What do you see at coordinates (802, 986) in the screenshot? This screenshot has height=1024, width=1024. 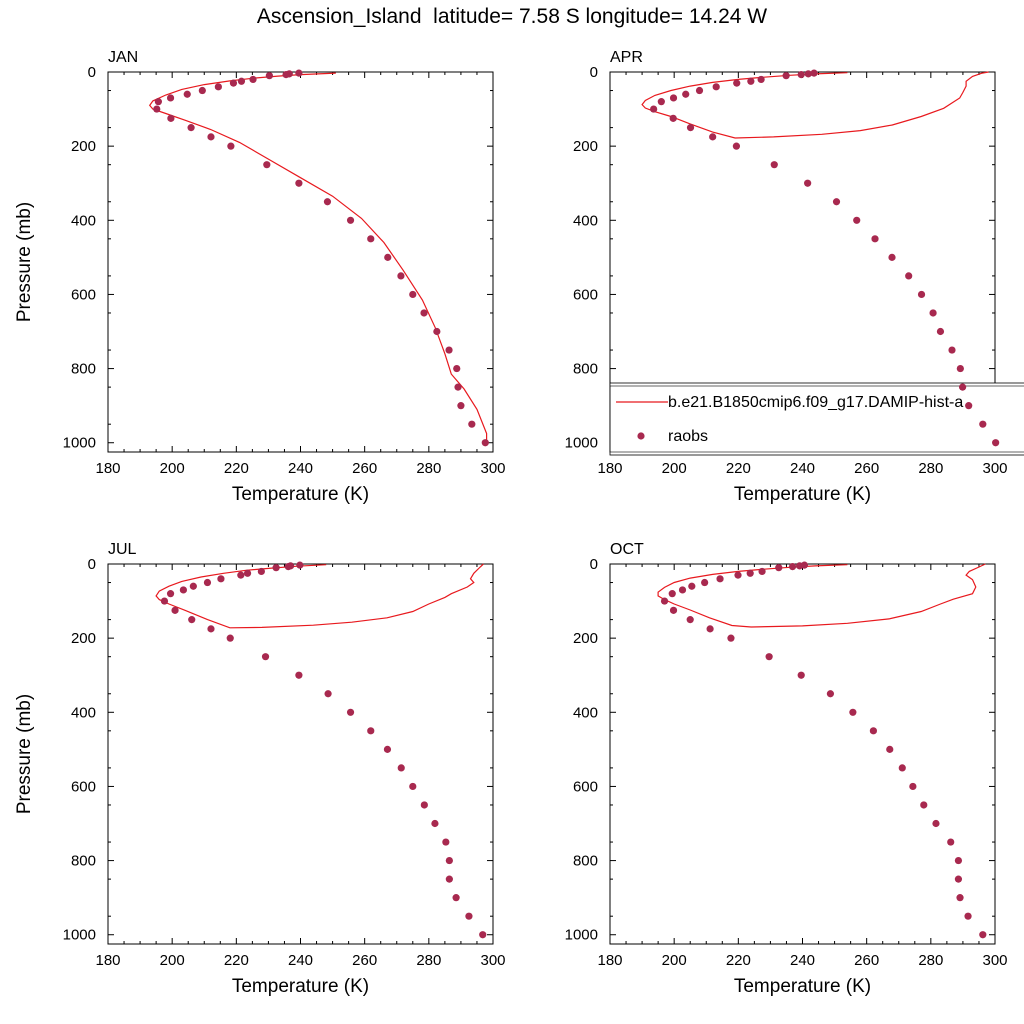 I see `x-axis-label: Temperature (K)` at bounding box center [802, 986].